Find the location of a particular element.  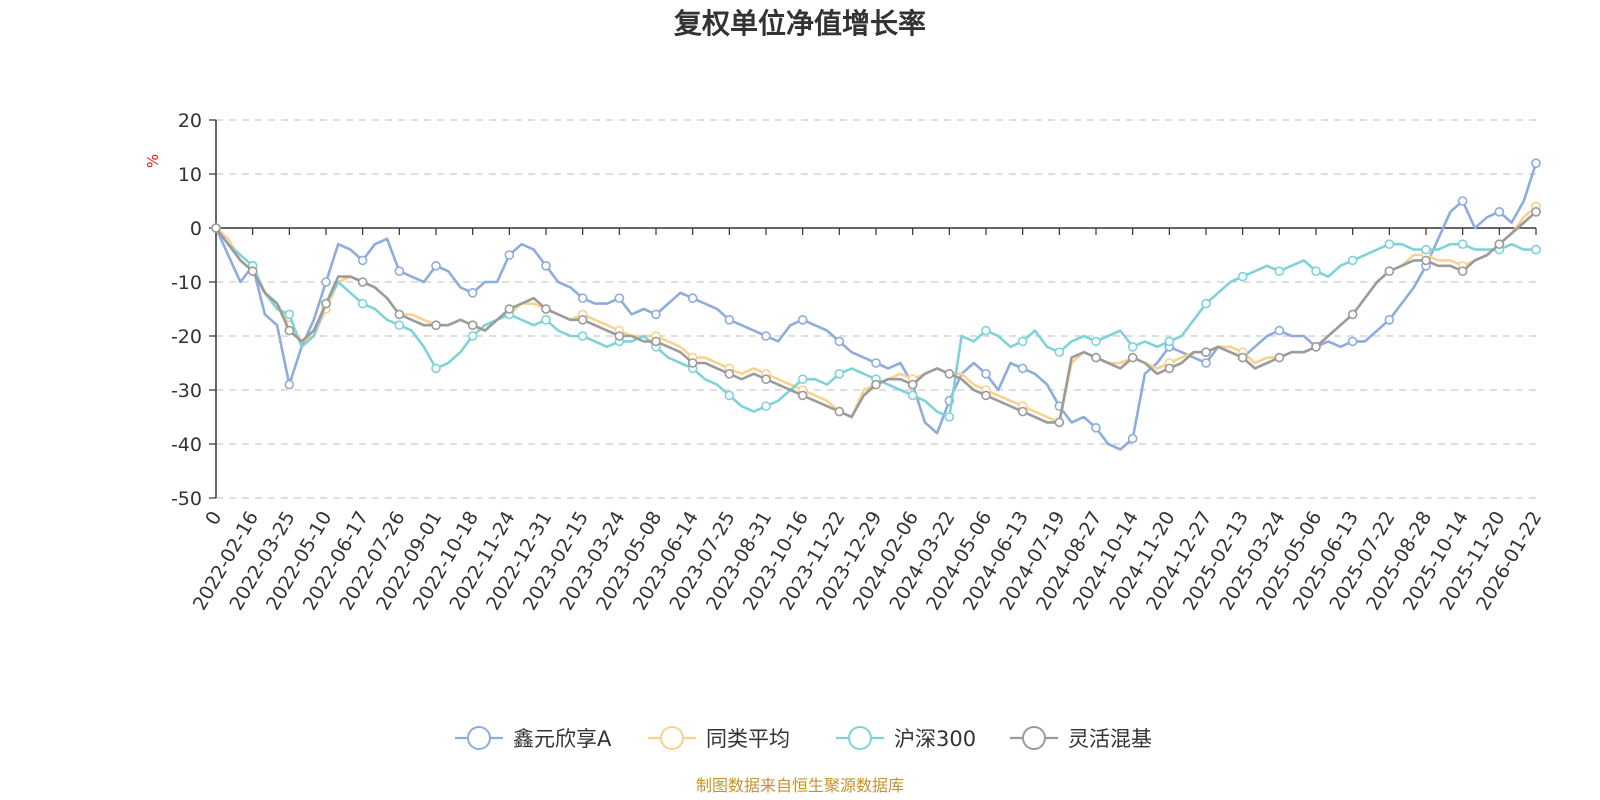

legend-item-3: 灵活混基 is located at coordinates (1081, 738).